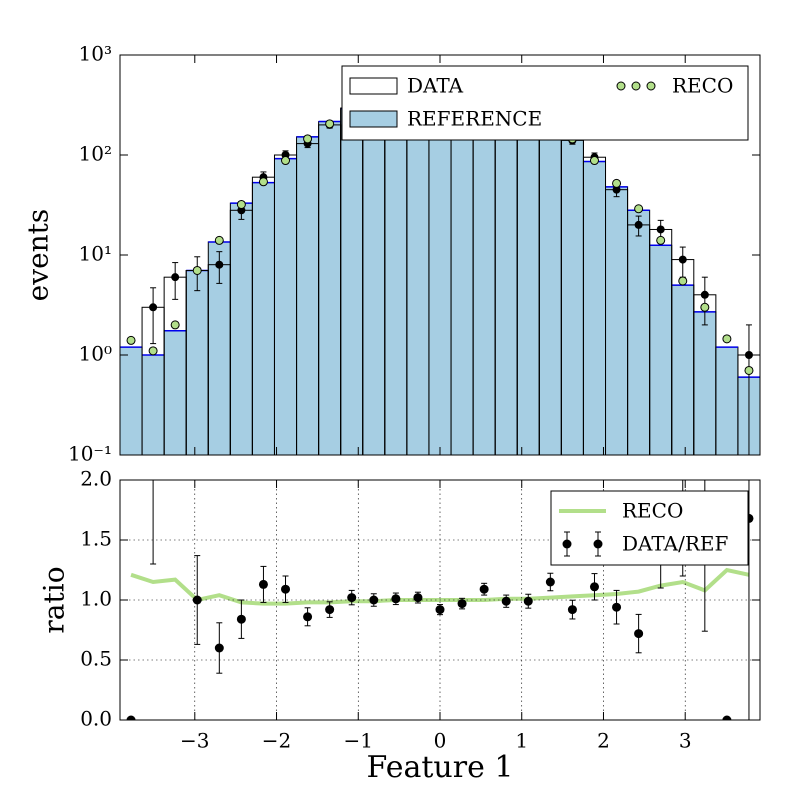  I want to click on x-tick-label: −3, so click(194, 741).